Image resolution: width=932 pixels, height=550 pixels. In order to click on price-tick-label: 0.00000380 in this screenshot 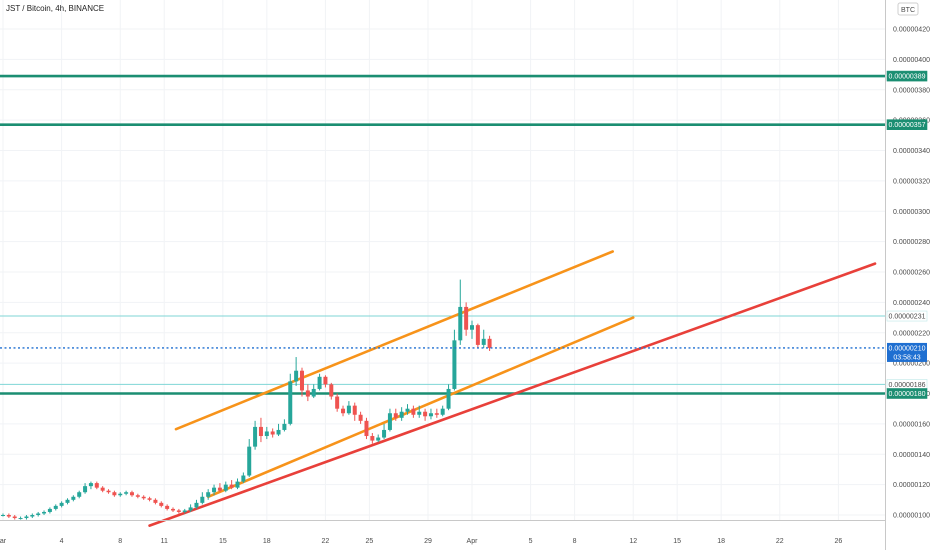, I will do `click(911, 90)`.